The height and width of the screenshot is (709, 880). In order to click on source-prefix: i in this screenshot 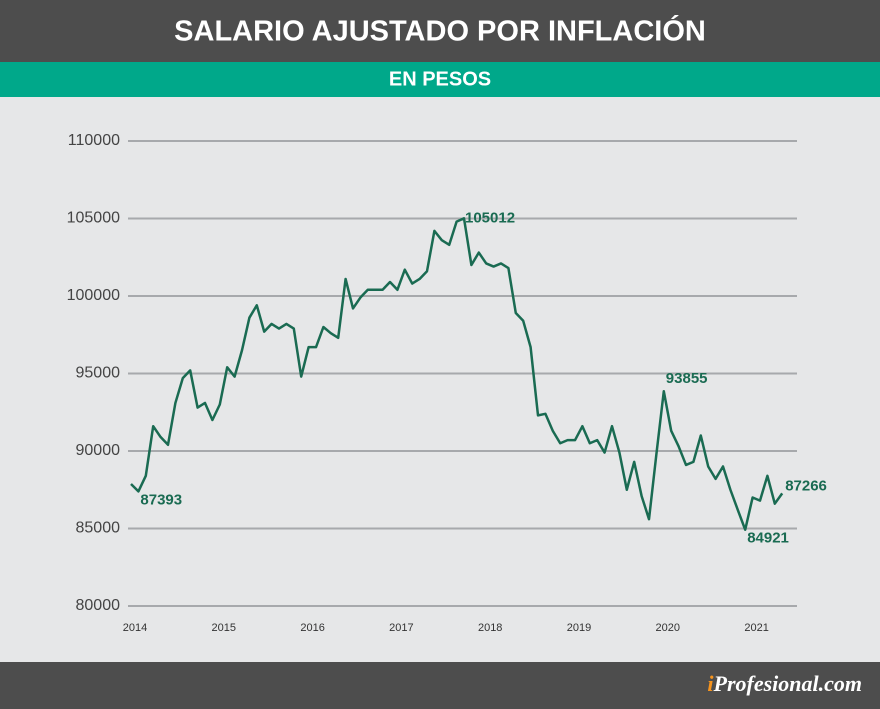, I will do `click(710, 683)`.